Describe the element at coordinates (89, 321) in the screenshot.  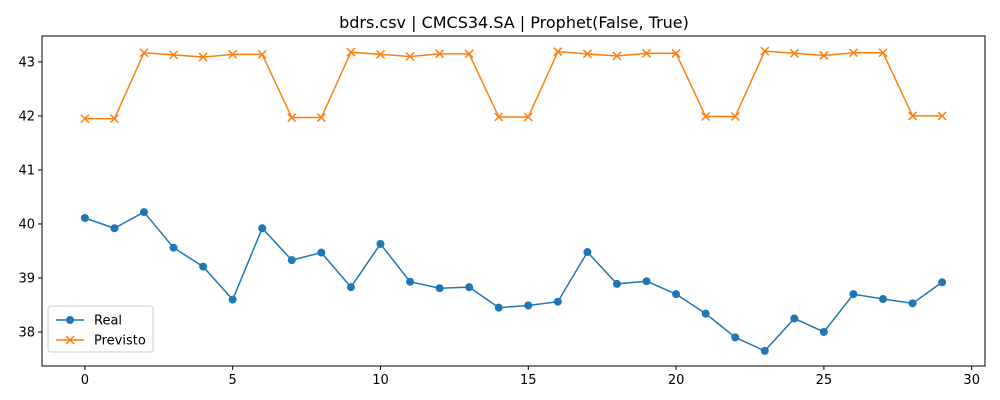
I see `legend-entry-real: Real` at that location.